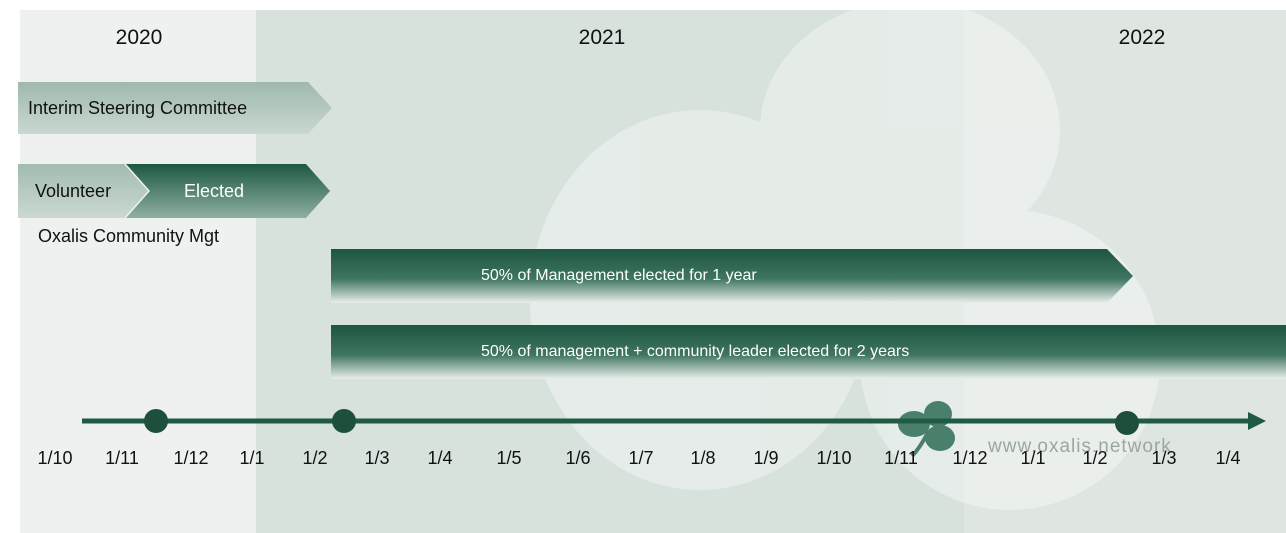  I want to click on tick-label: 1/5, so click(509, 458).